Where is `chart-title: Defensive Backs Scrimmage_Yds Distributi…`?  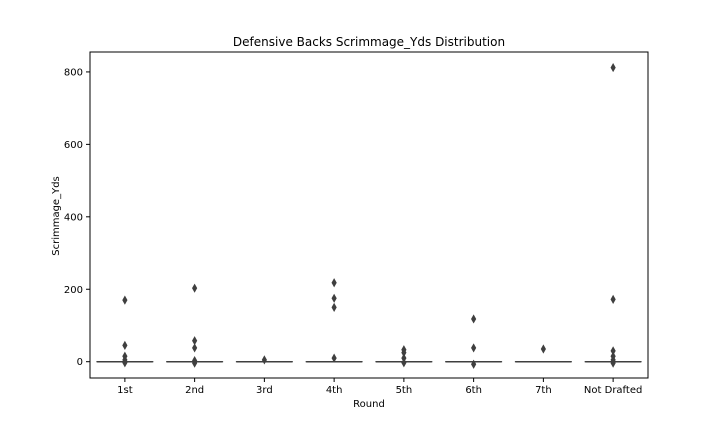
chart-title: Defensive Backs Scrimmage_Yds Distributi… is located at coordinates (369, 42).